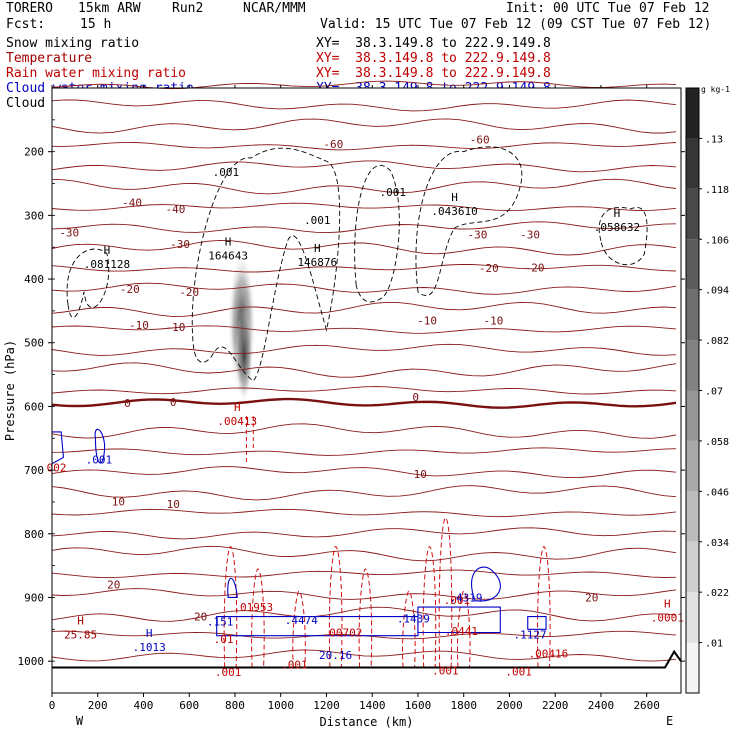 The image size is (740, 740). What do you see at coordinates (34, 215) in the screenshot?
I see `y-tick-label: 300` at bounding box center [34, 215].